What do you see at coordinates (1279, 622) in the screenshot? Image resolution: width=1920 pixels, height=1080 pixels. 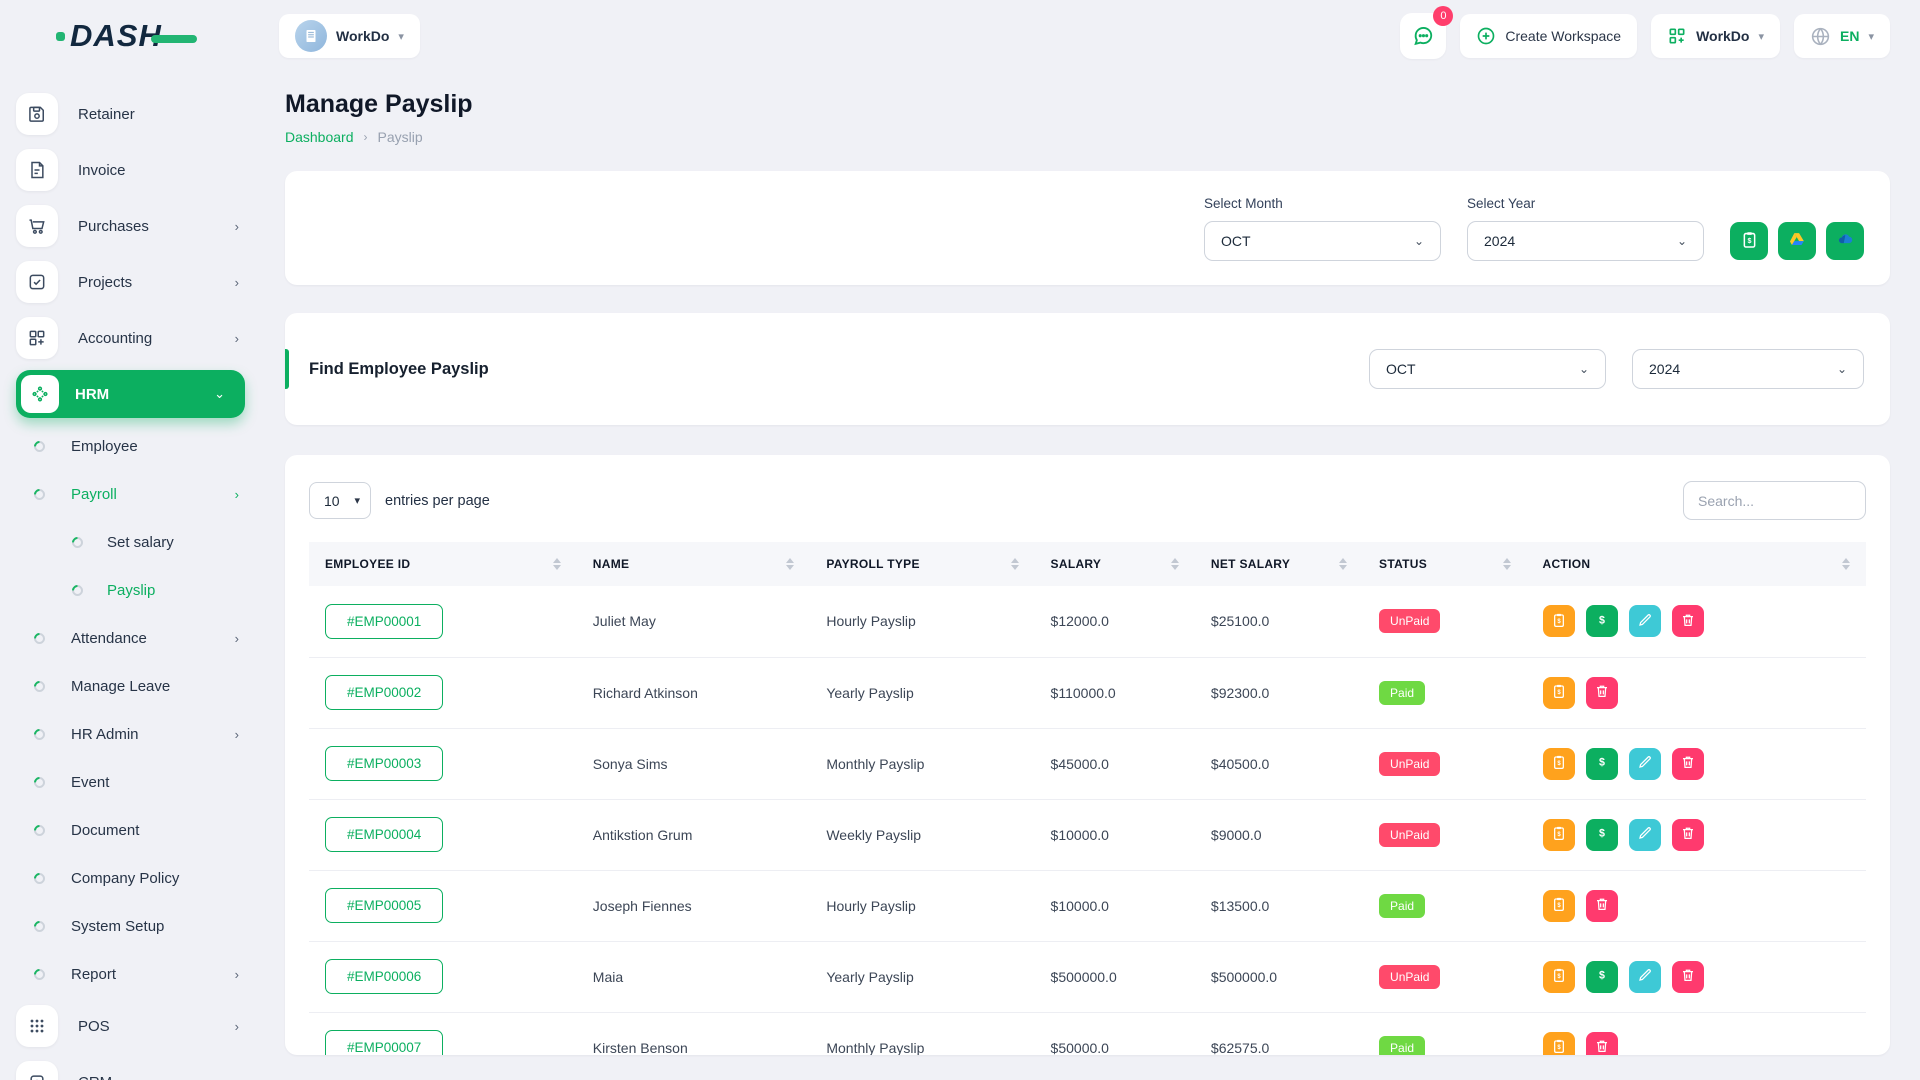 I see `cell-net: $25100.0` at bounding box center [1279, 622].